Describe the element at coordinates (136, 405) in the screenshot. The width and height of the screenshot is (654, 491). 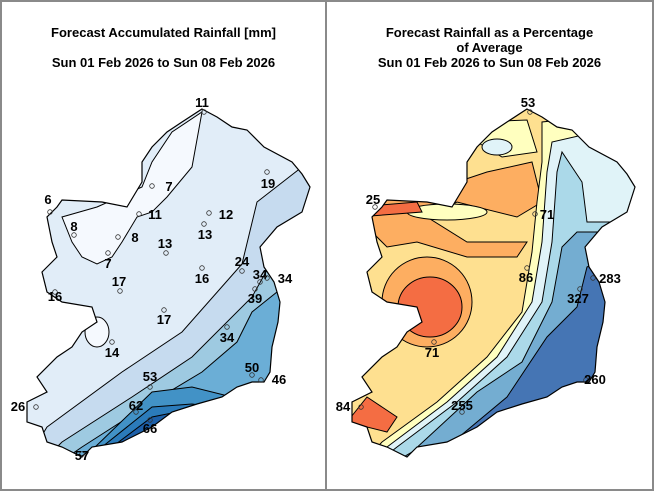
I see `station-value: 62` at that location.